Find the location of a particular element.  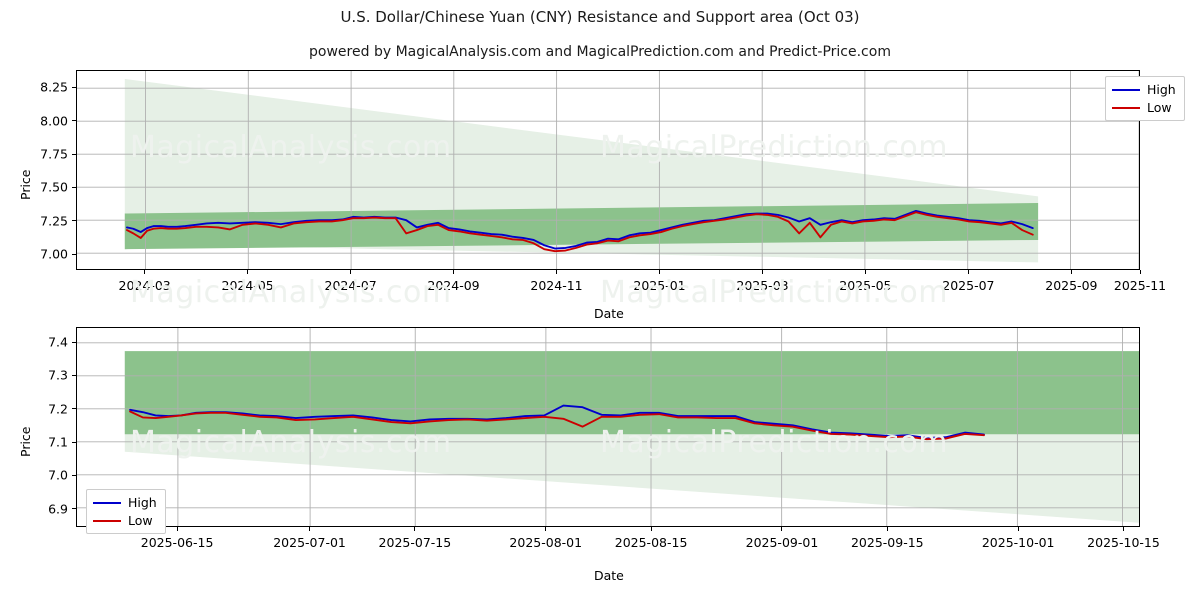

x-tick-label: 2025-05 is located at coordinates (865, 285).